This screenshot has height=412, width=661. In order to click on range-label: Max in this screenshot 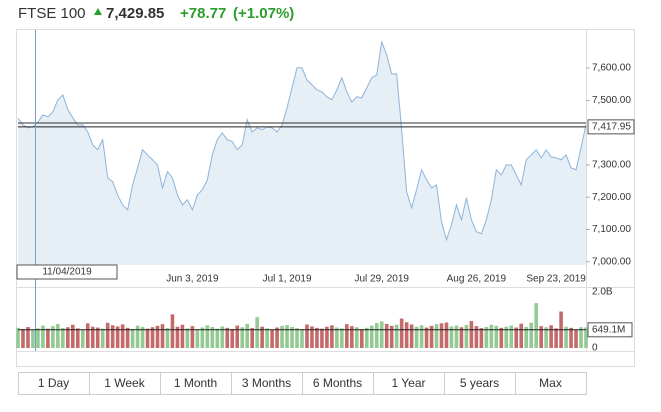, I will do `click(550, 383)`.